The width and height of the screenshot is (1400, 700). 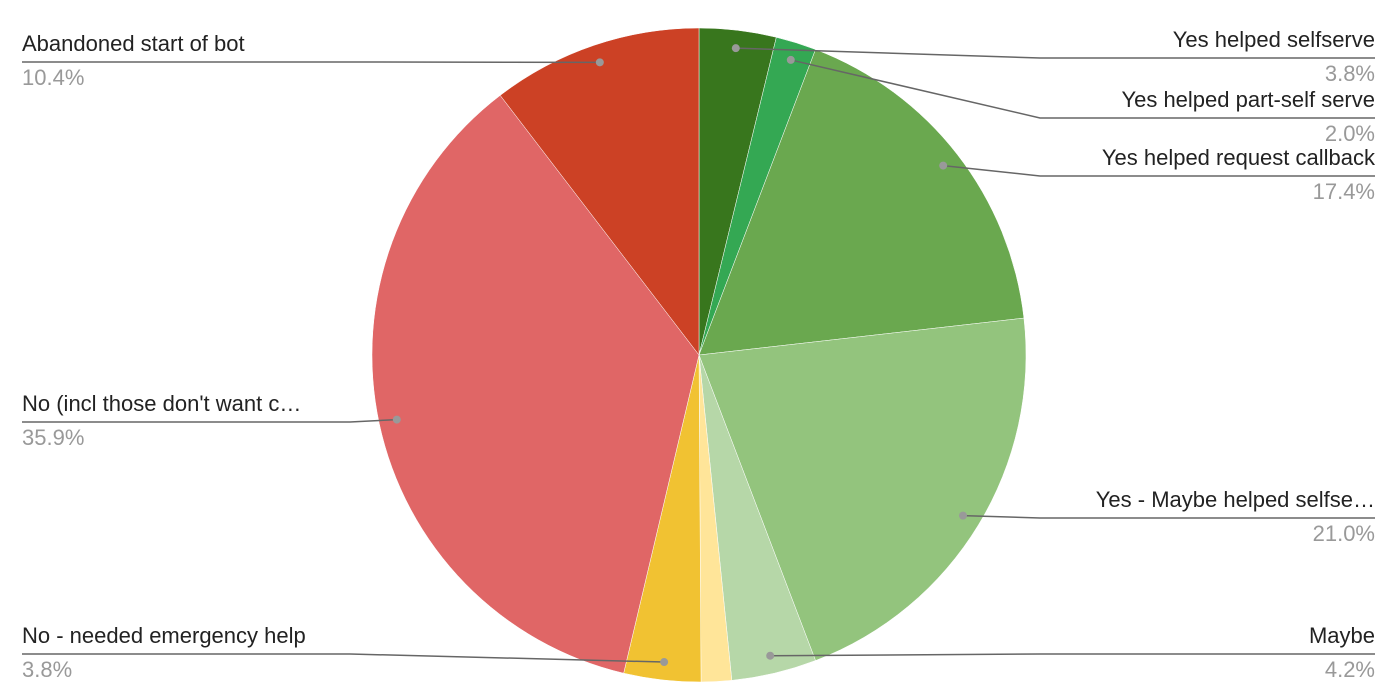 What do you see at coordinates (133, 43) in the screenshot?
I see `slice-label: Abandoned start of bot` at bounding box center [133, 43].